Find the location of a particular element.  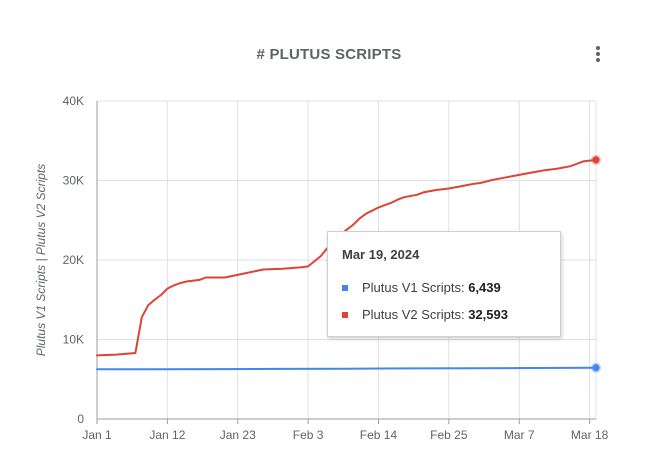

tooltip-date: Mar 19, 2024 is located at coordinates (381, 254).